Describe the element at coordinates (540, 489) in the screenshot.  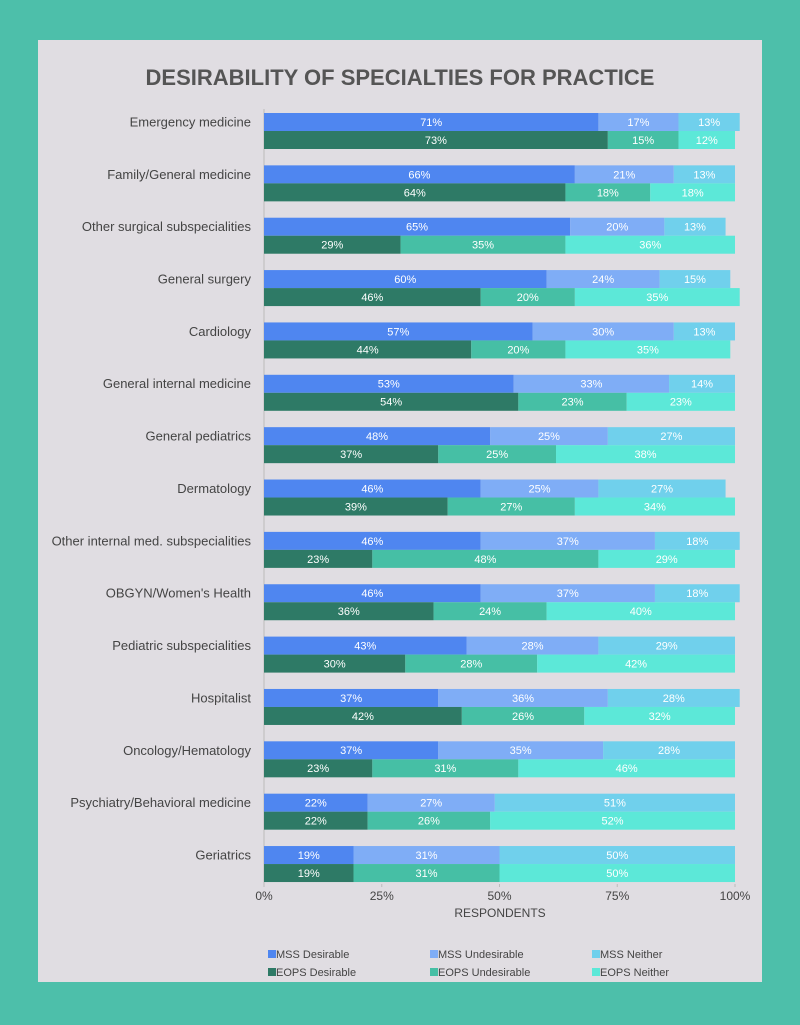
I see `value-label: 25%` at that location.